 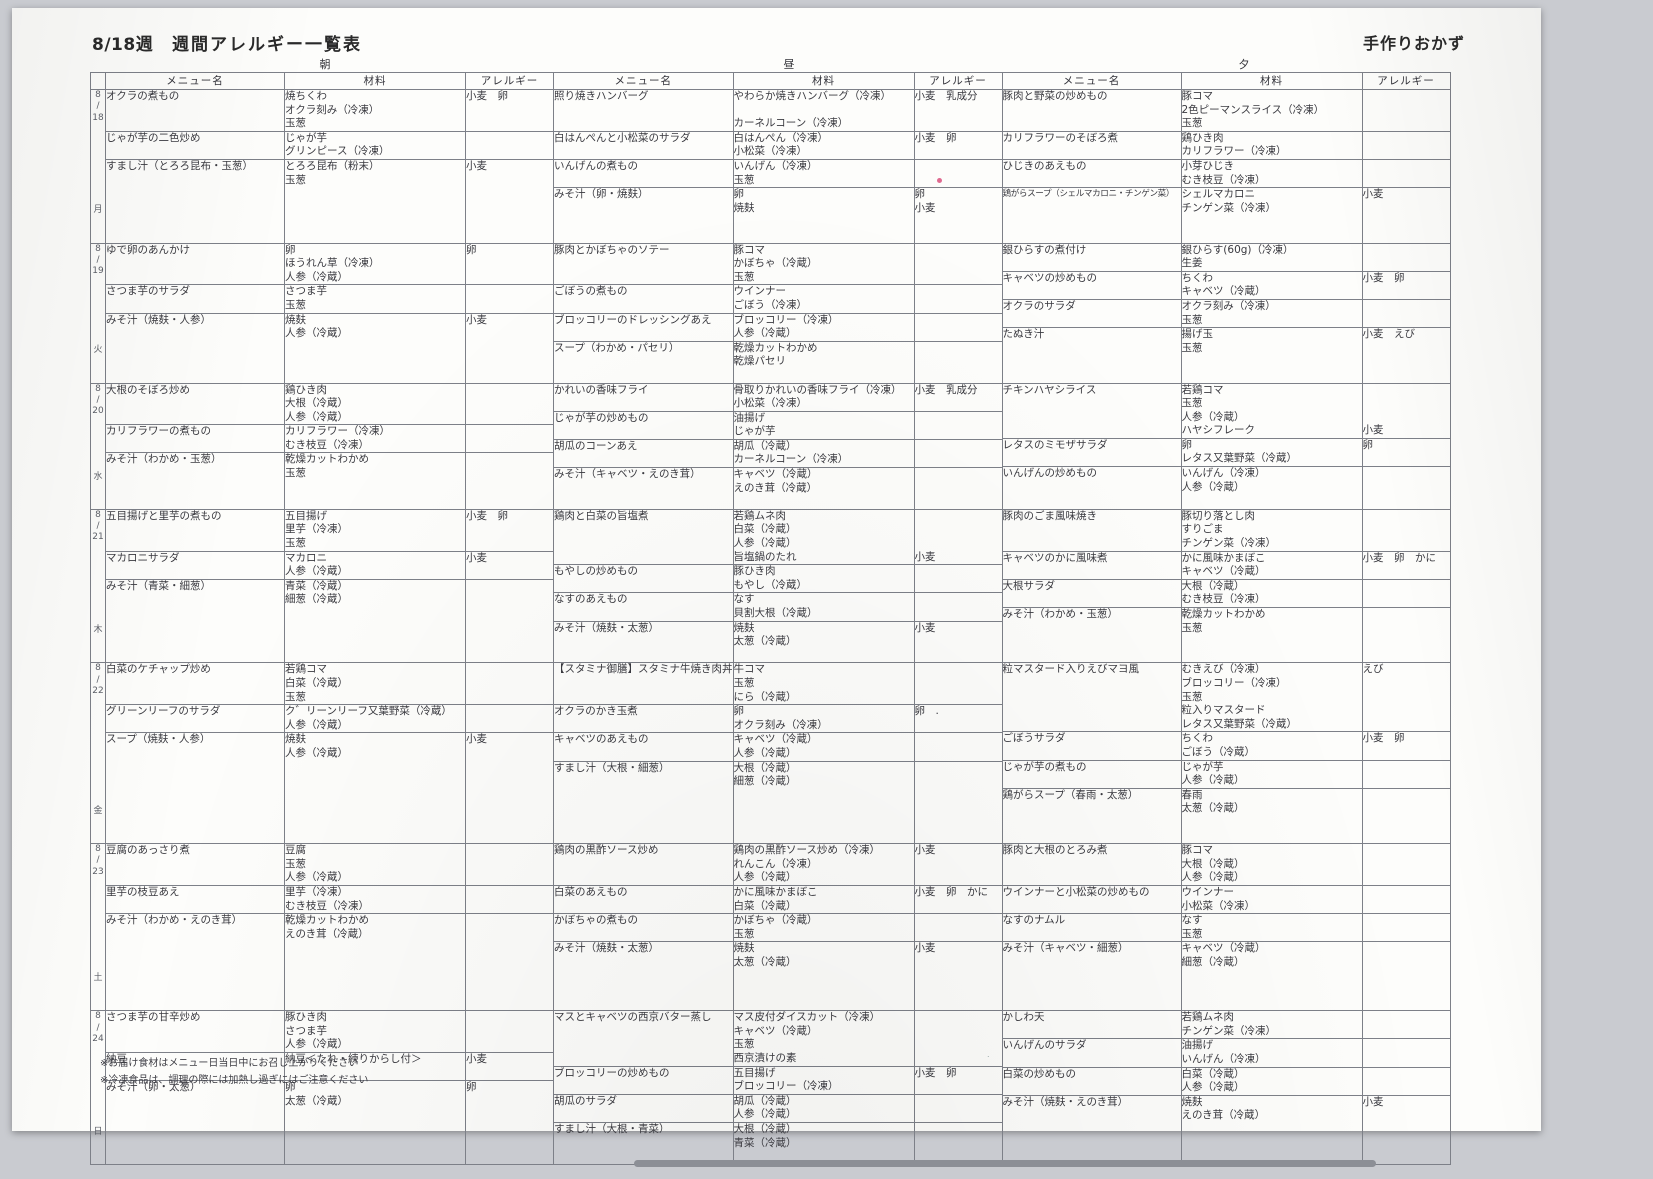 What do you see at coordinates (925, 201) in the screenshot?
I see `dish-allergens: 卵小麦` at bounding box center [925, 201].